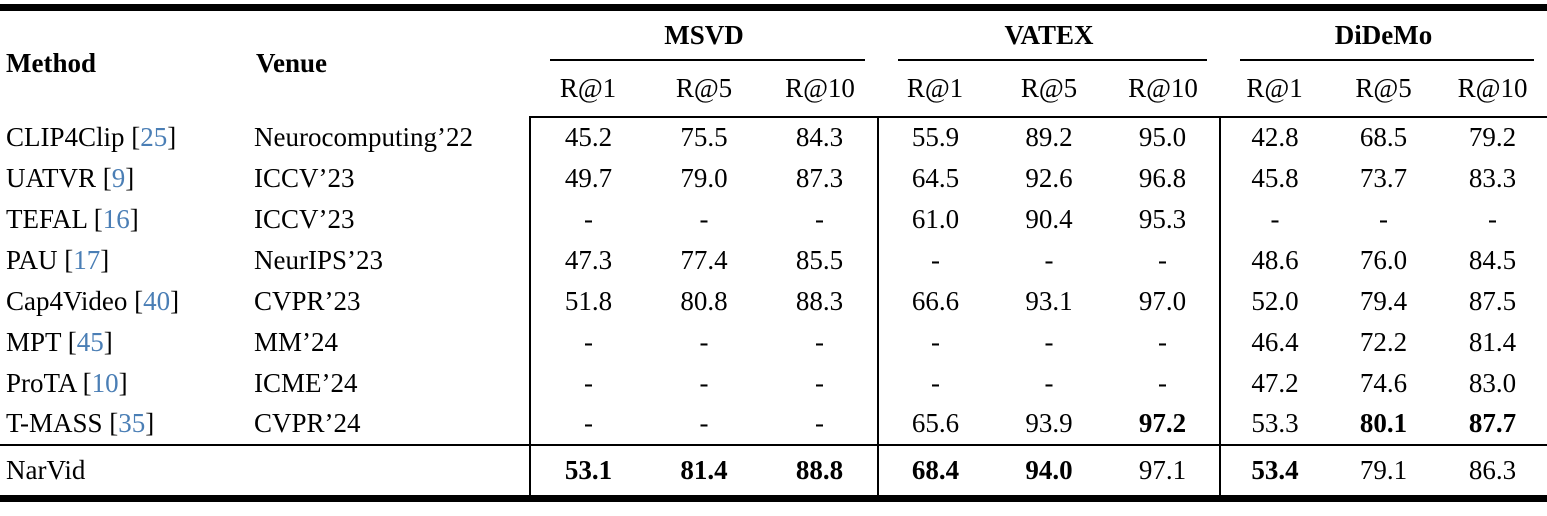  What do you see at coordinates (1274, 219) in the screenshot?
I see `cell-didemo-r1: -` at bounding box center [1274, 219].